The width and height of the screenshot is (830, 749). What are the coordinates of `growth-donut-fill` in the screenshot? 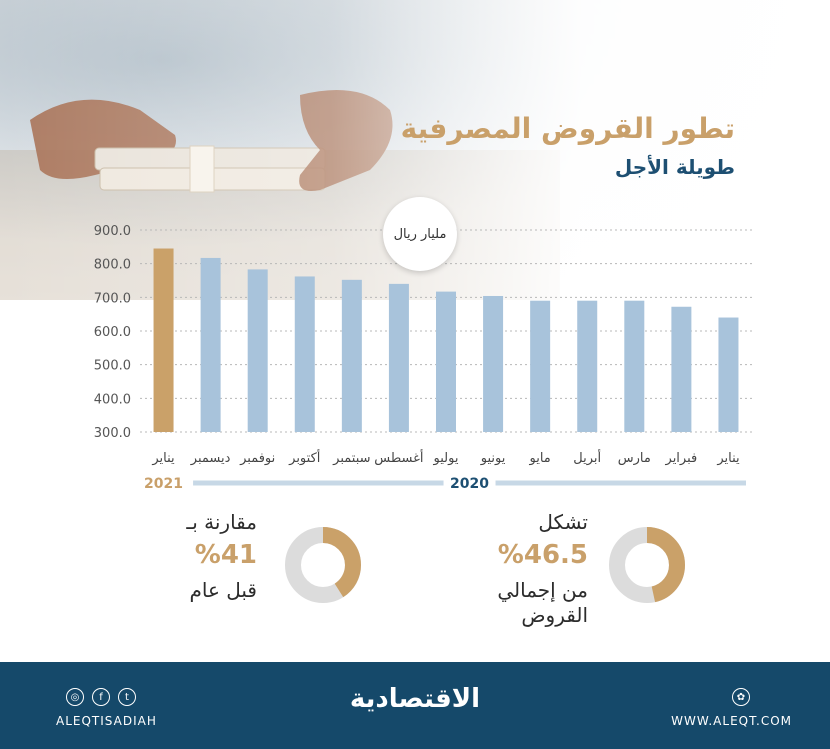 It's located at (323, 565).